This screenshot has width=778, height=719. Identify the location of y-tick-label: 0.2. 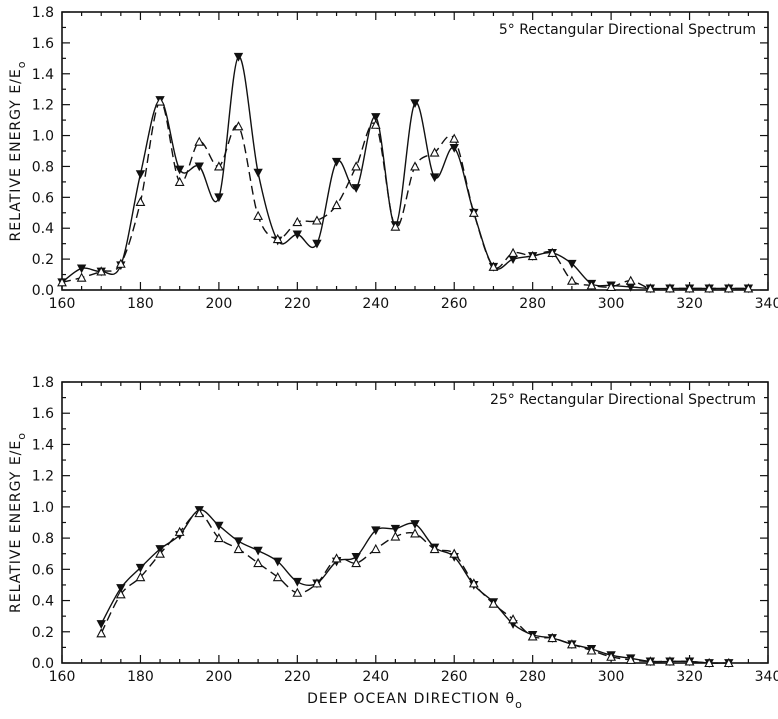
(43, 260).